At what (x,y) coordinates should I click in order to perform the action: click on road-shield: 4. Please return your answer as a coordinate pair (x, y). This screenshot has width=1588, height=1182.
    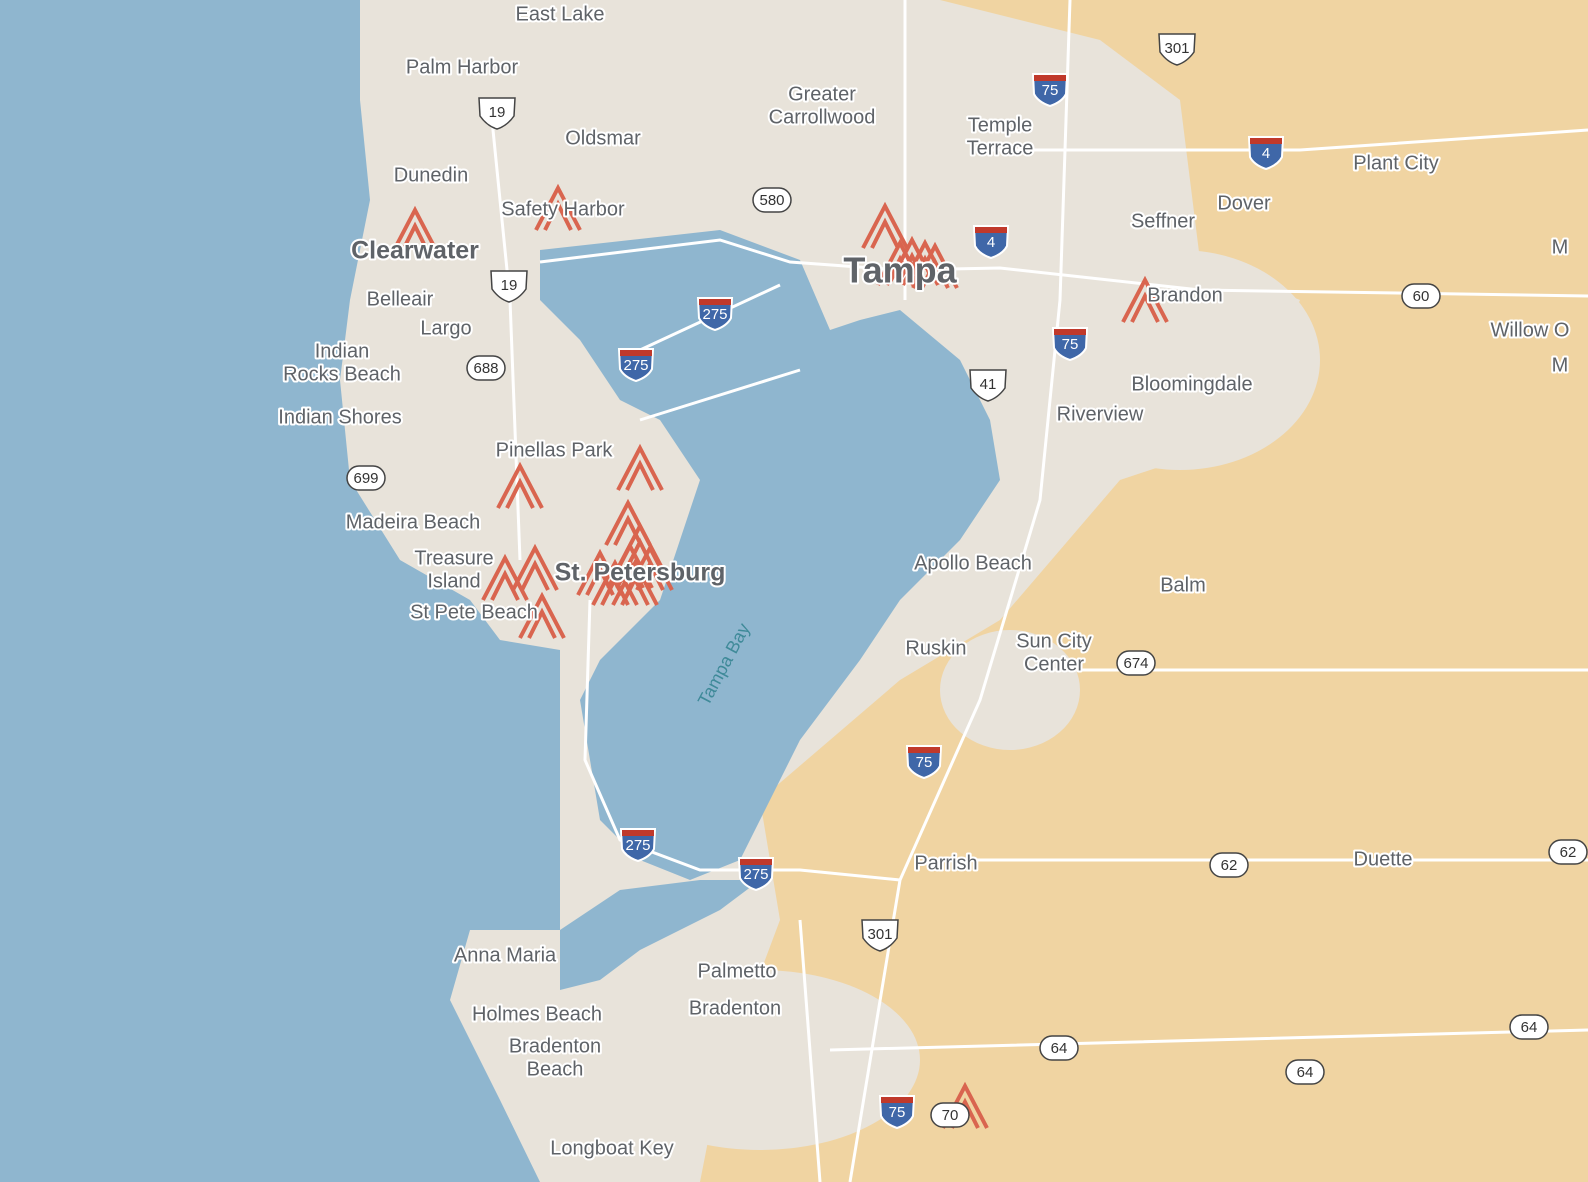
    Looking at the image, I should click on (1266, 153).